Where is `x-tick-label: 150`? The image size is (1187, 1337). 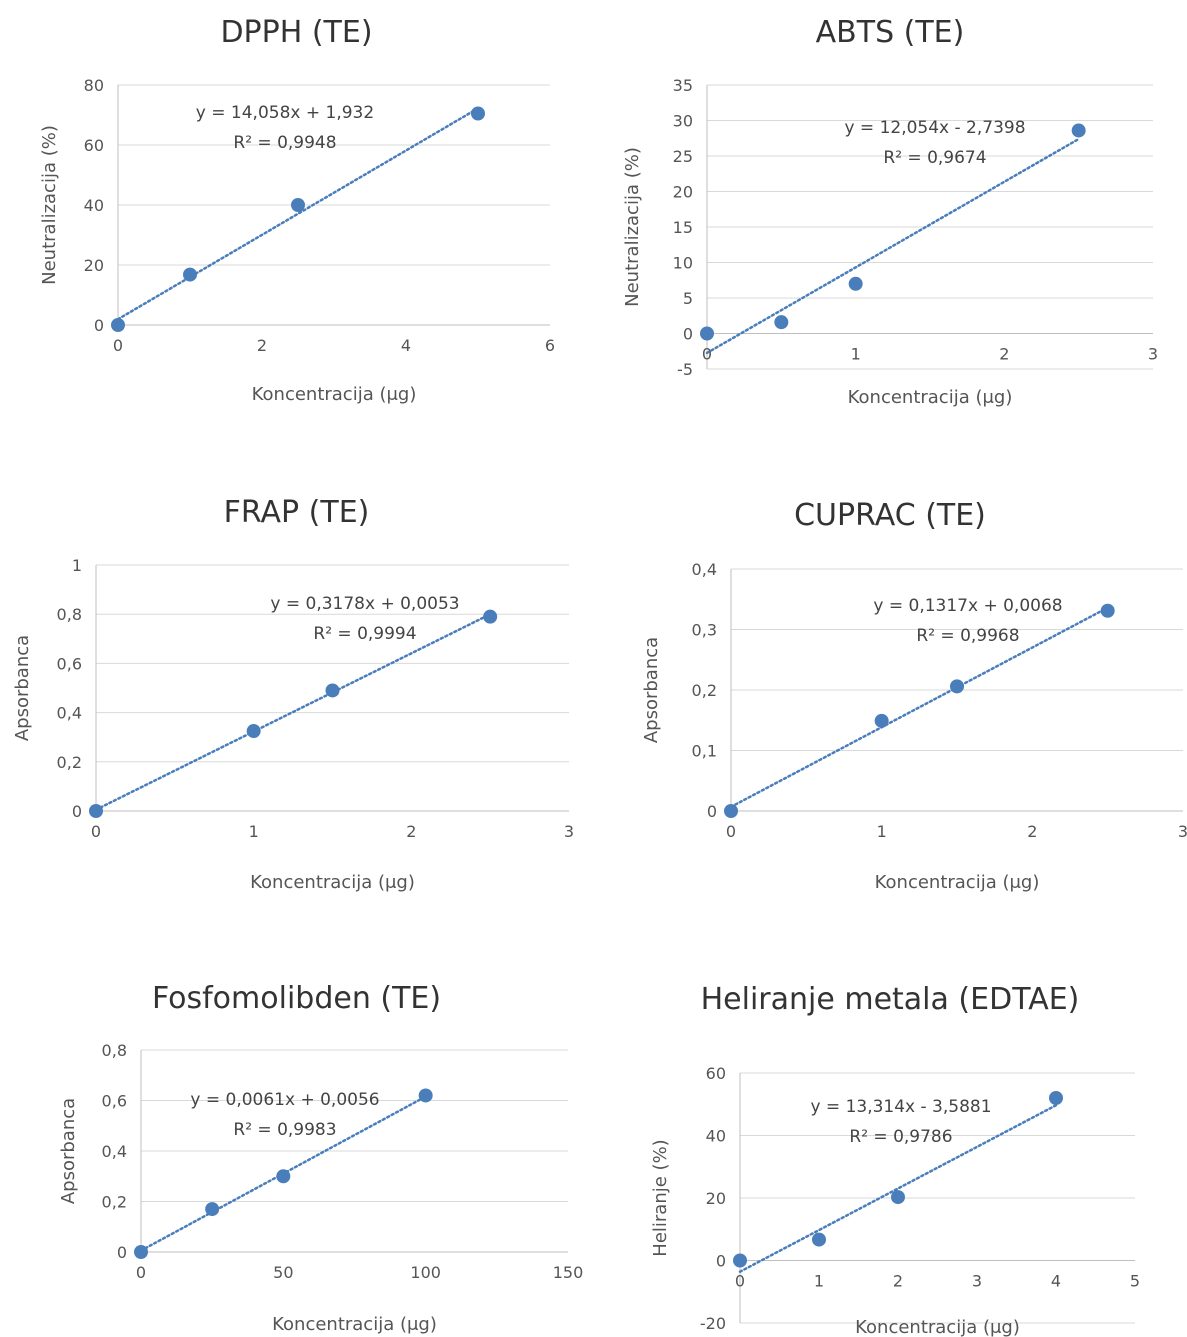 x-tick-label: 150 is located at coordinates (568, 1272).